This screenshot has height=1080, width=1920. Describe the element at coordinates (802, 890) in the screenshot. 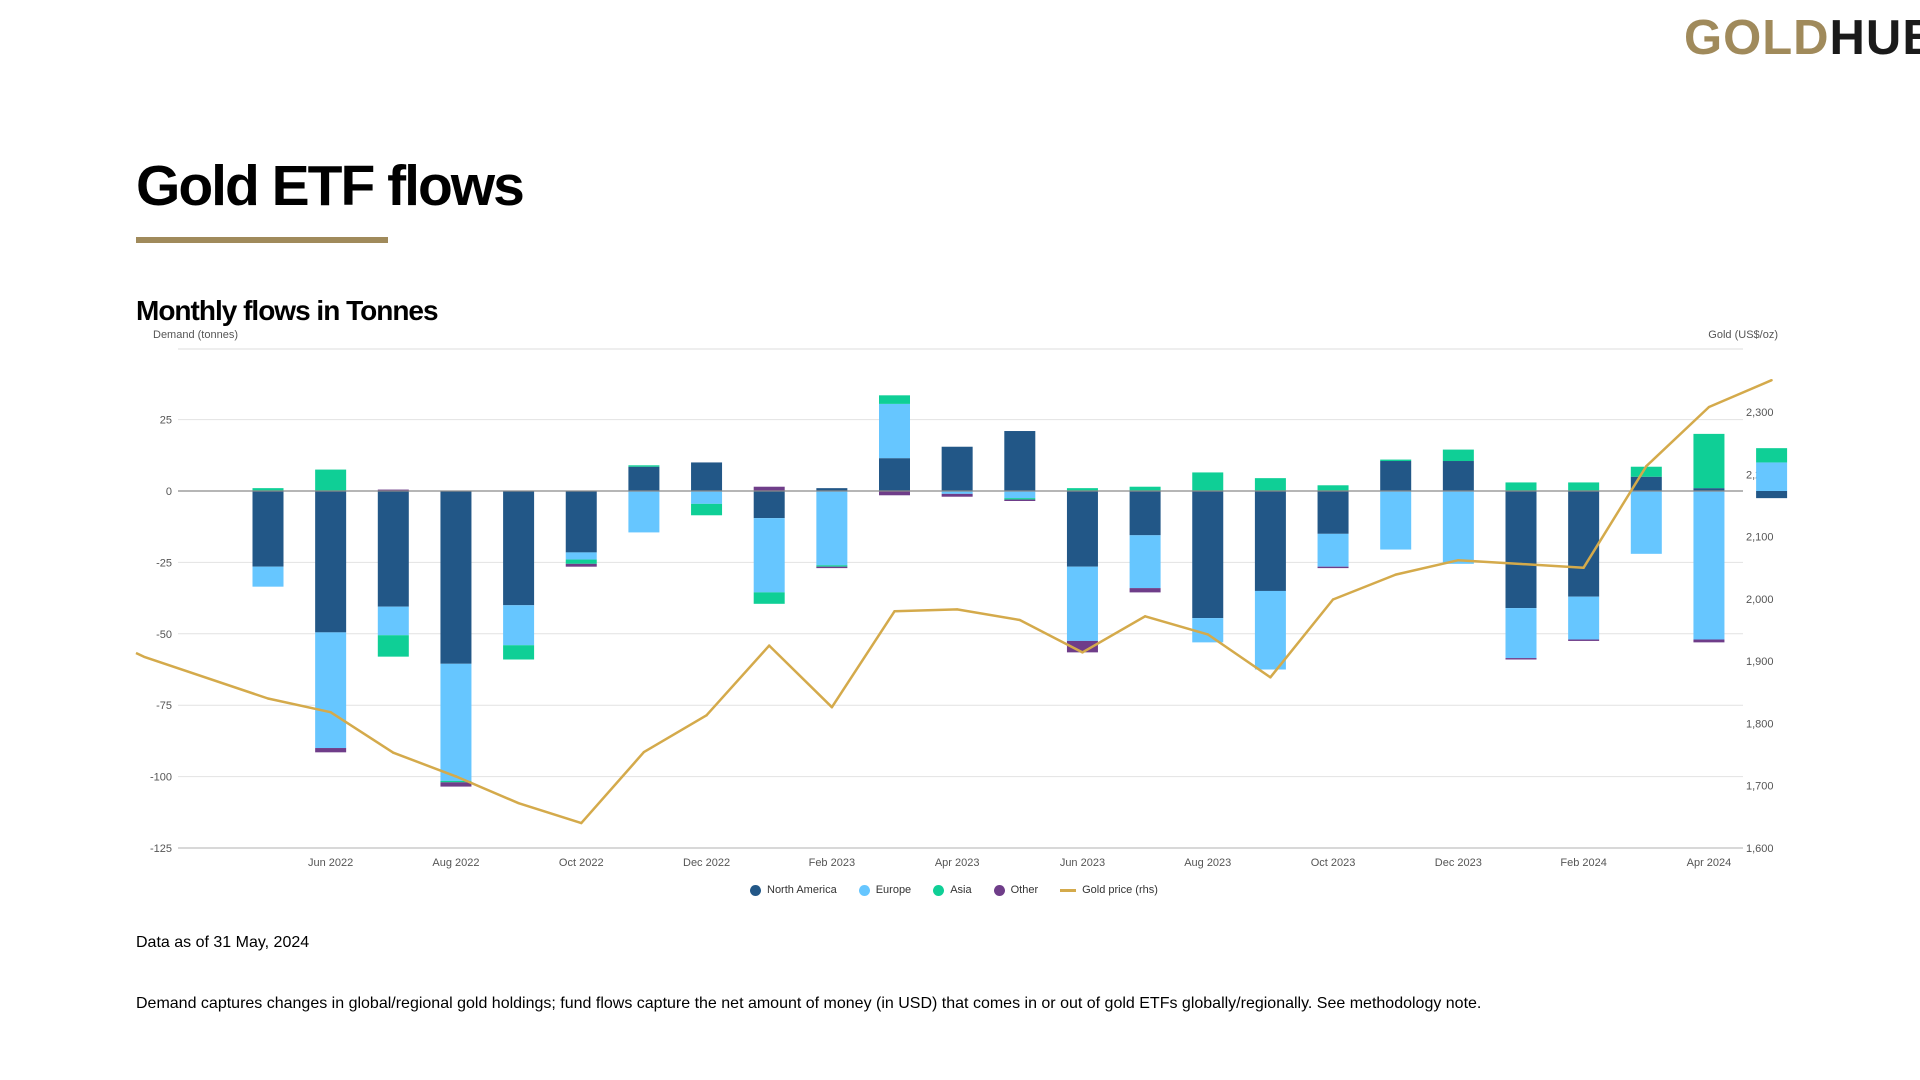

I see `legend-label: North America` at that location.